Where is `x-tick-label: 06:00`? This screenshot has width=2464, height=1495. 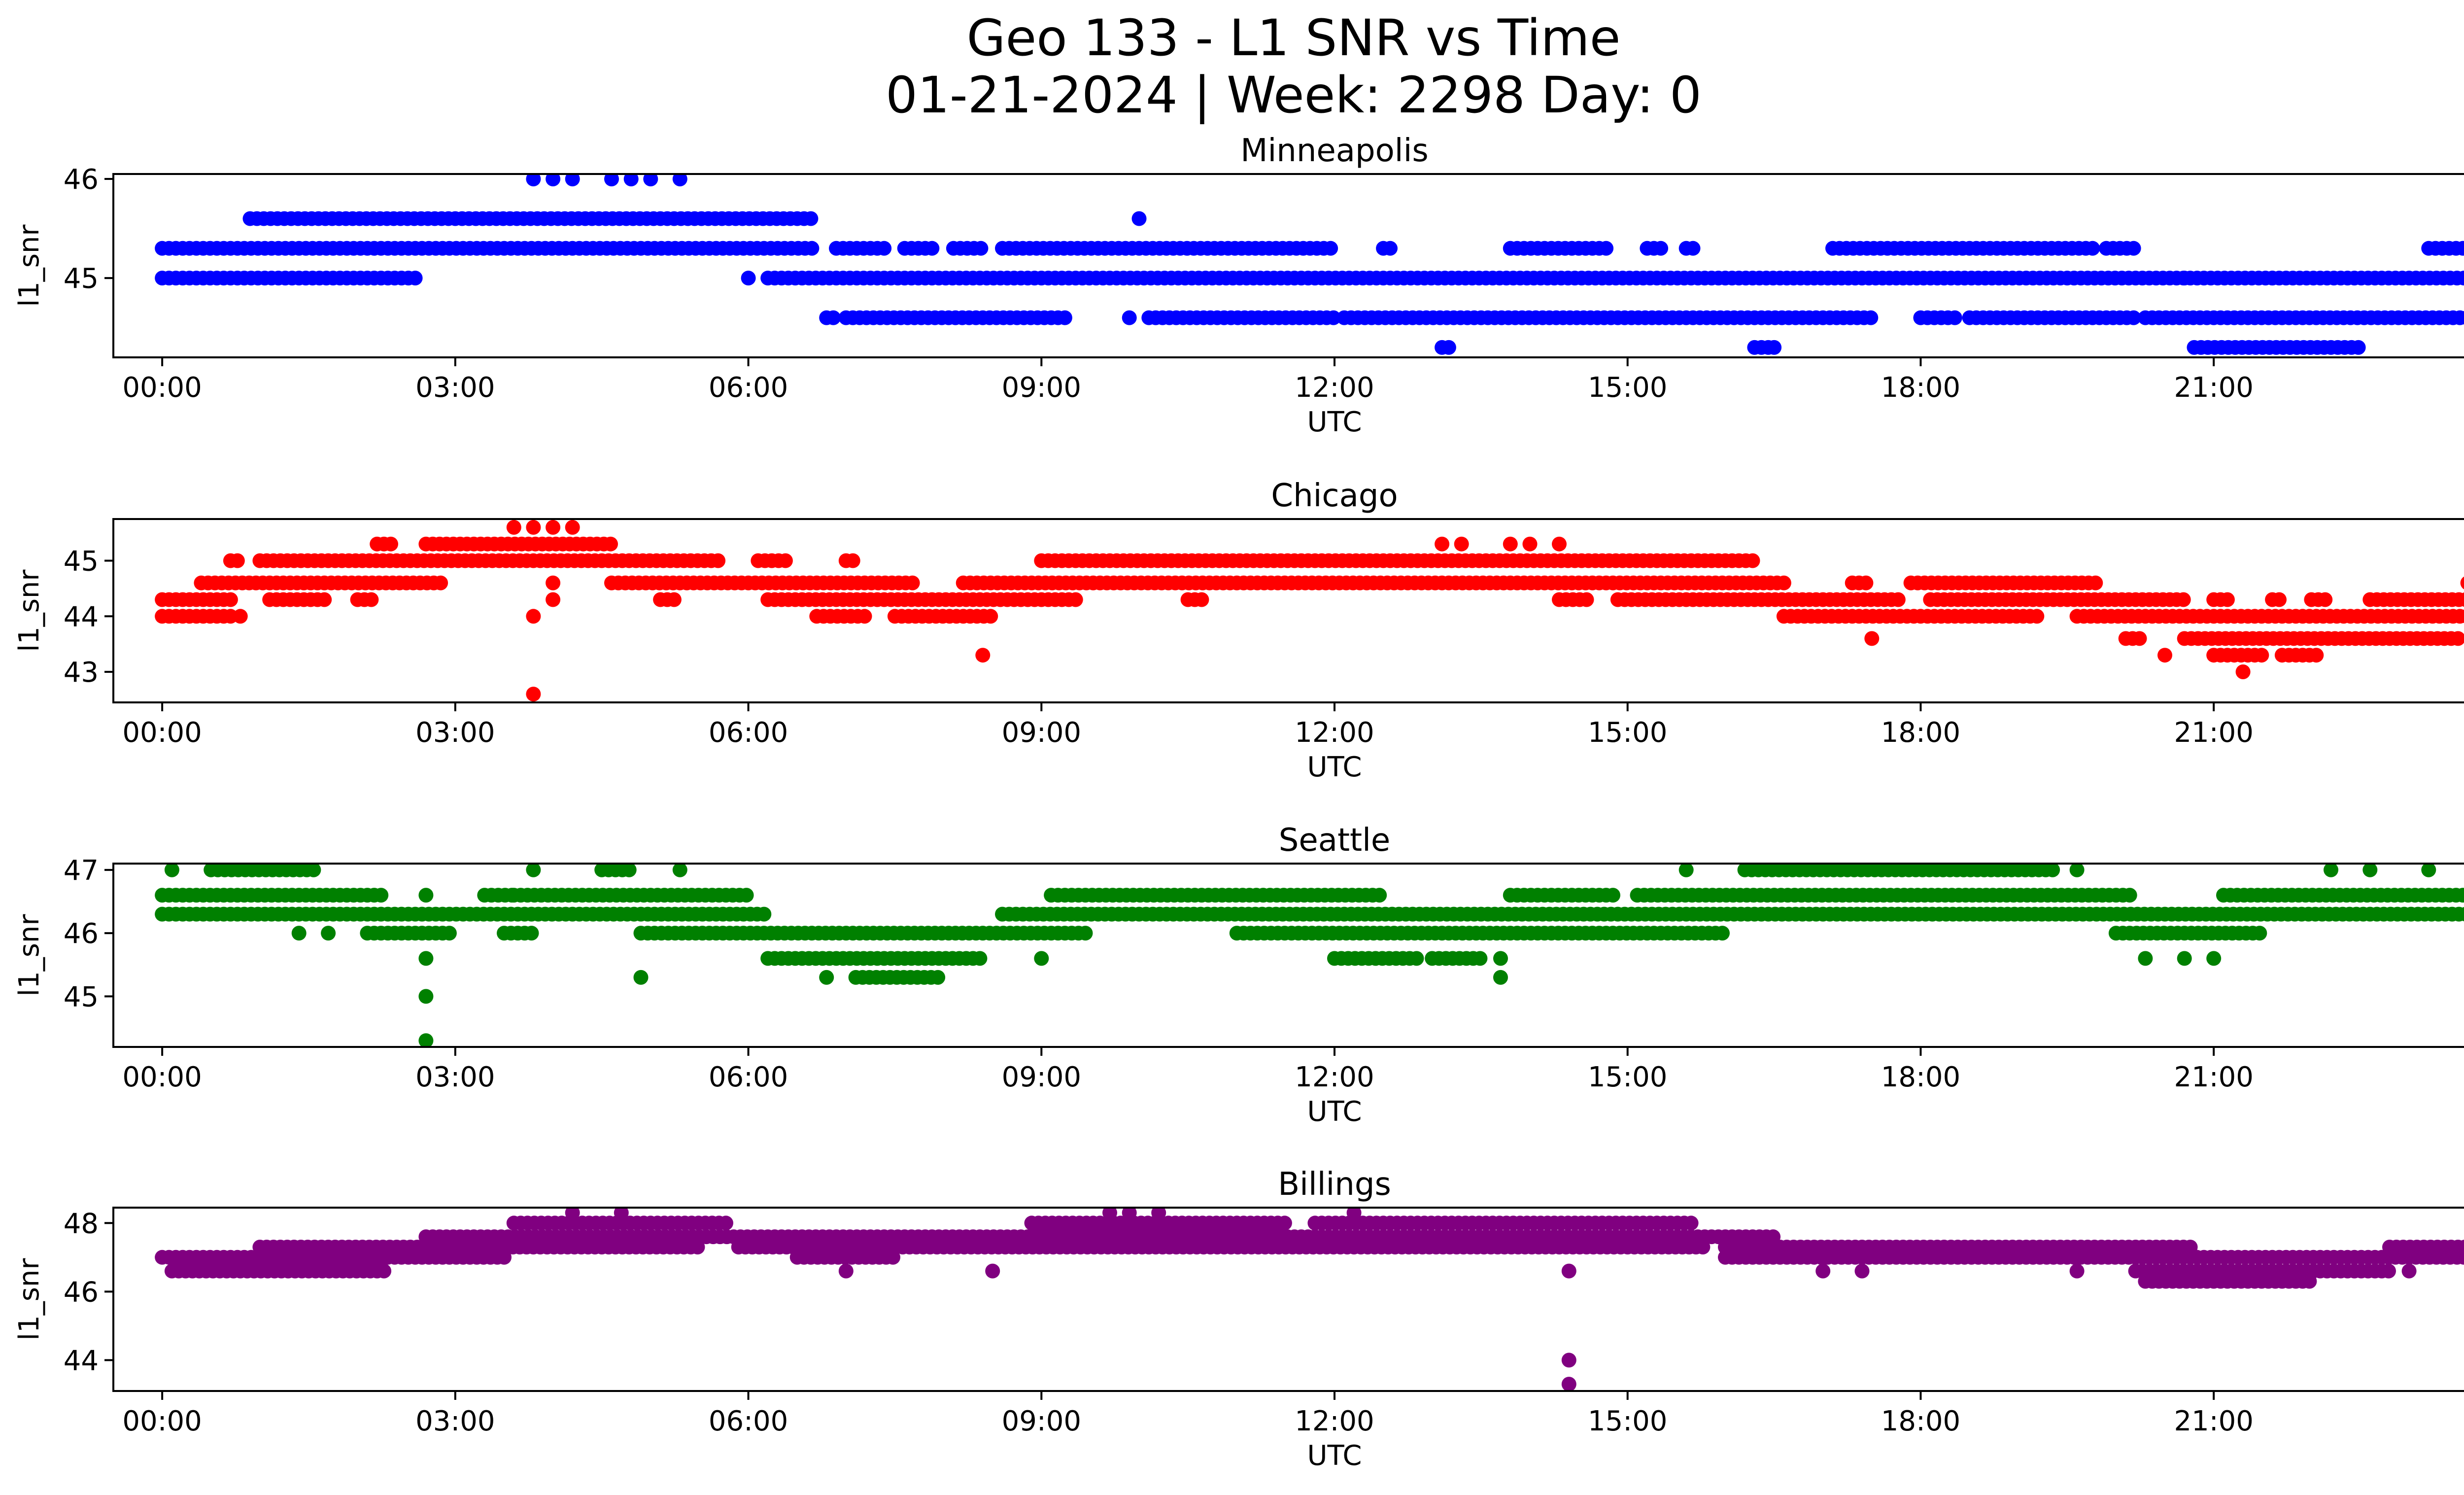
x-tick-label: 06:00 is located at coordinates (748, 1077).